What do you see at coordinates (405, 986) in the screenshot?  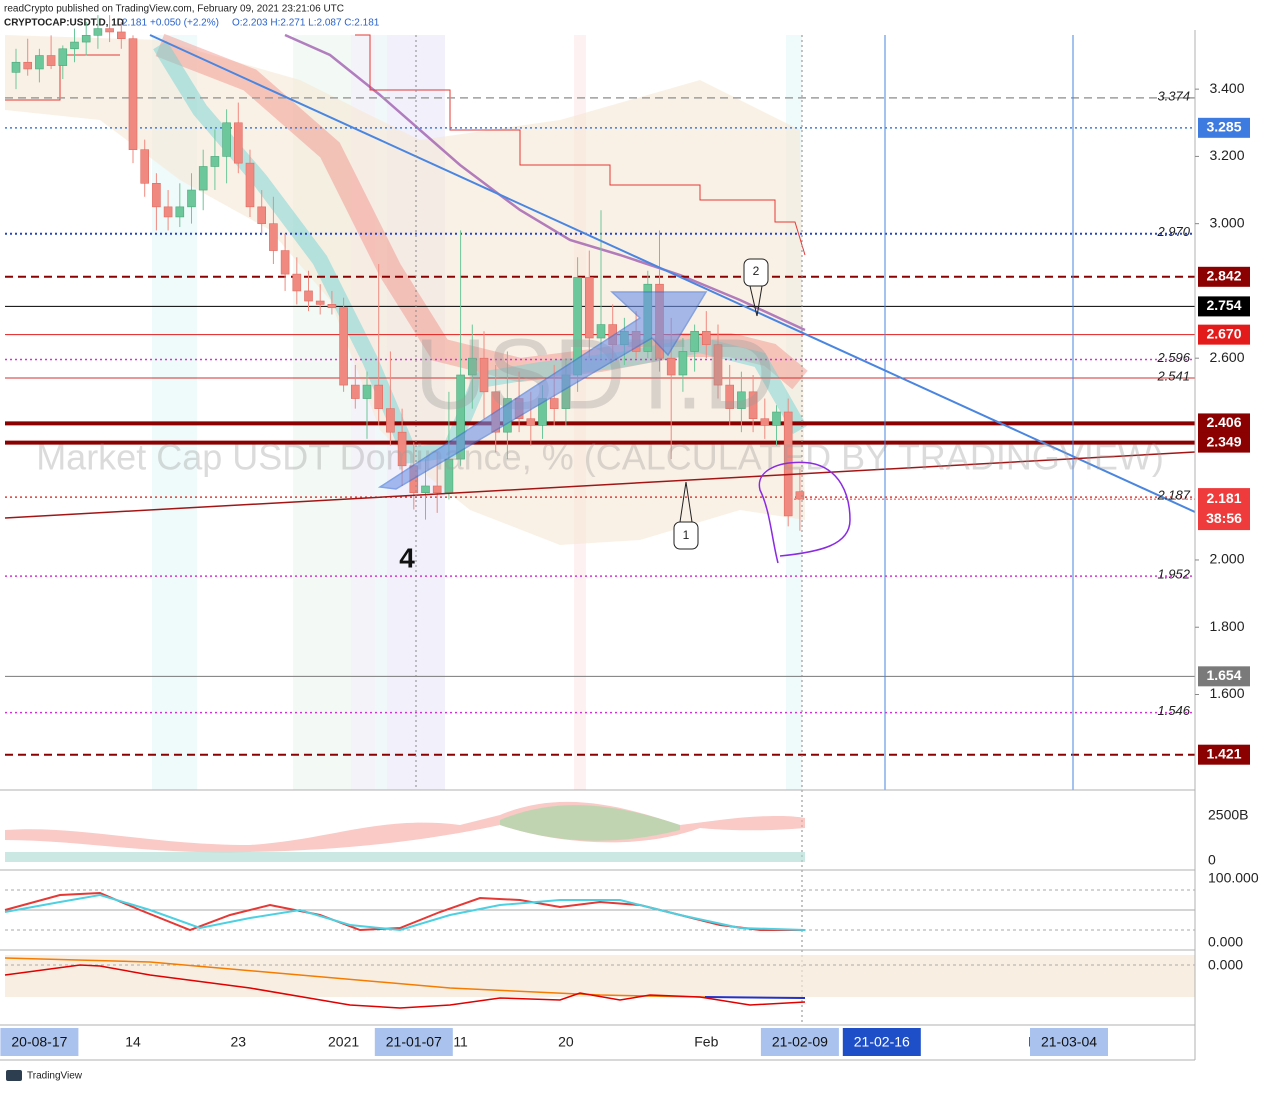 I see `momentum-line` at bounding box center [405, 986].